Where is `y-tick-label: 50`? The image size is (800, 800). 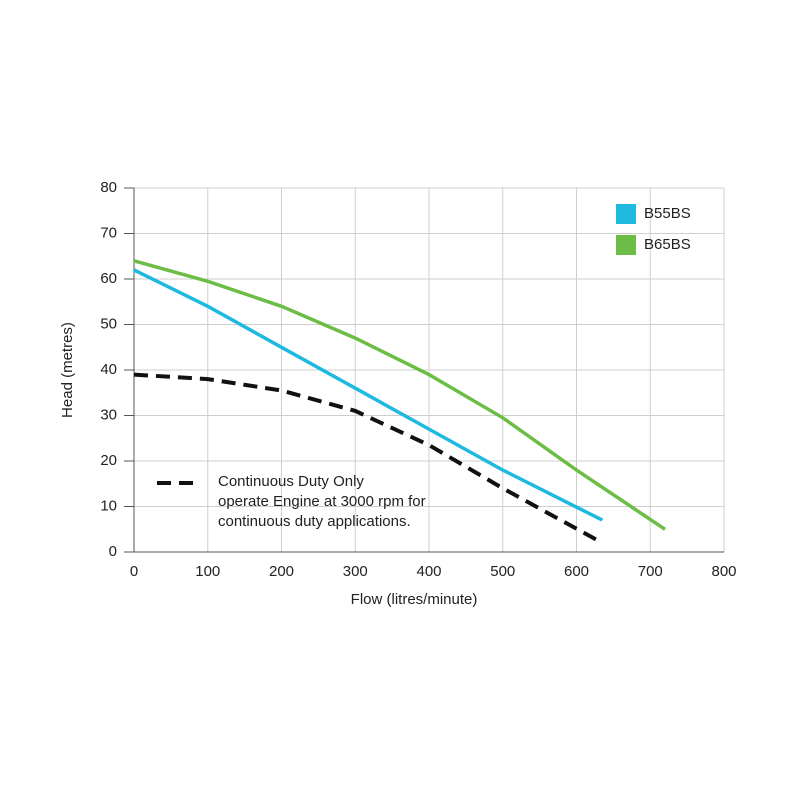 y-tick-label: 50 is located at coordinates (108, 323).